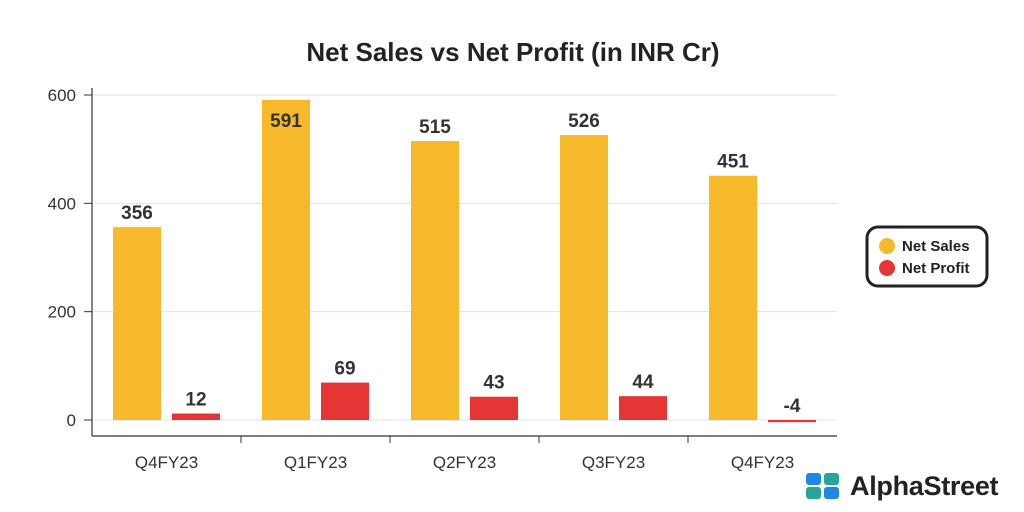  I want to click on data-label-net-sales: 451, so click(733, 162).